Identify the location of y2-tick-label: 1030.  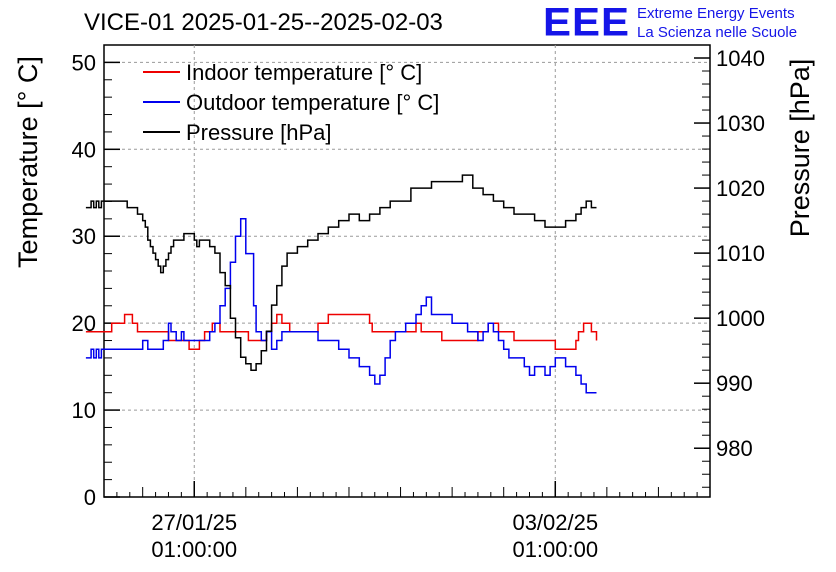
(740, 123).